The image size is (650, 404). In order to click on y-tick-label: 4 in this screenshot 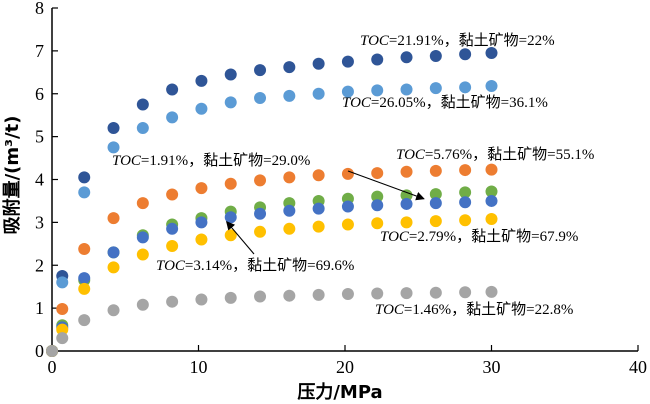, I will do `click(39, 180)`.